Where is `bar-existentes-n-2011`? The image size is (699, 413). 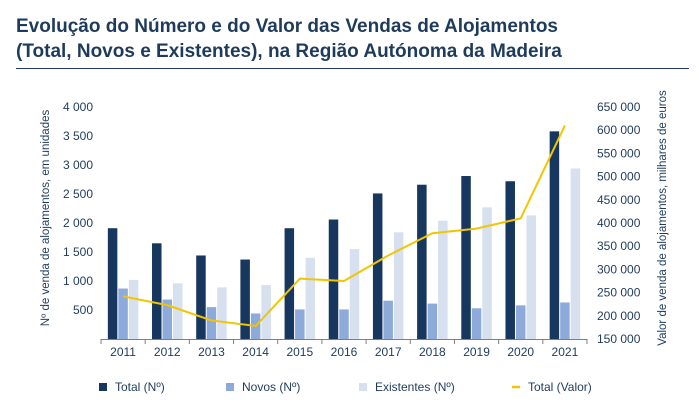
bar-existentes-n-2011 is located at coordinates (133, 309).